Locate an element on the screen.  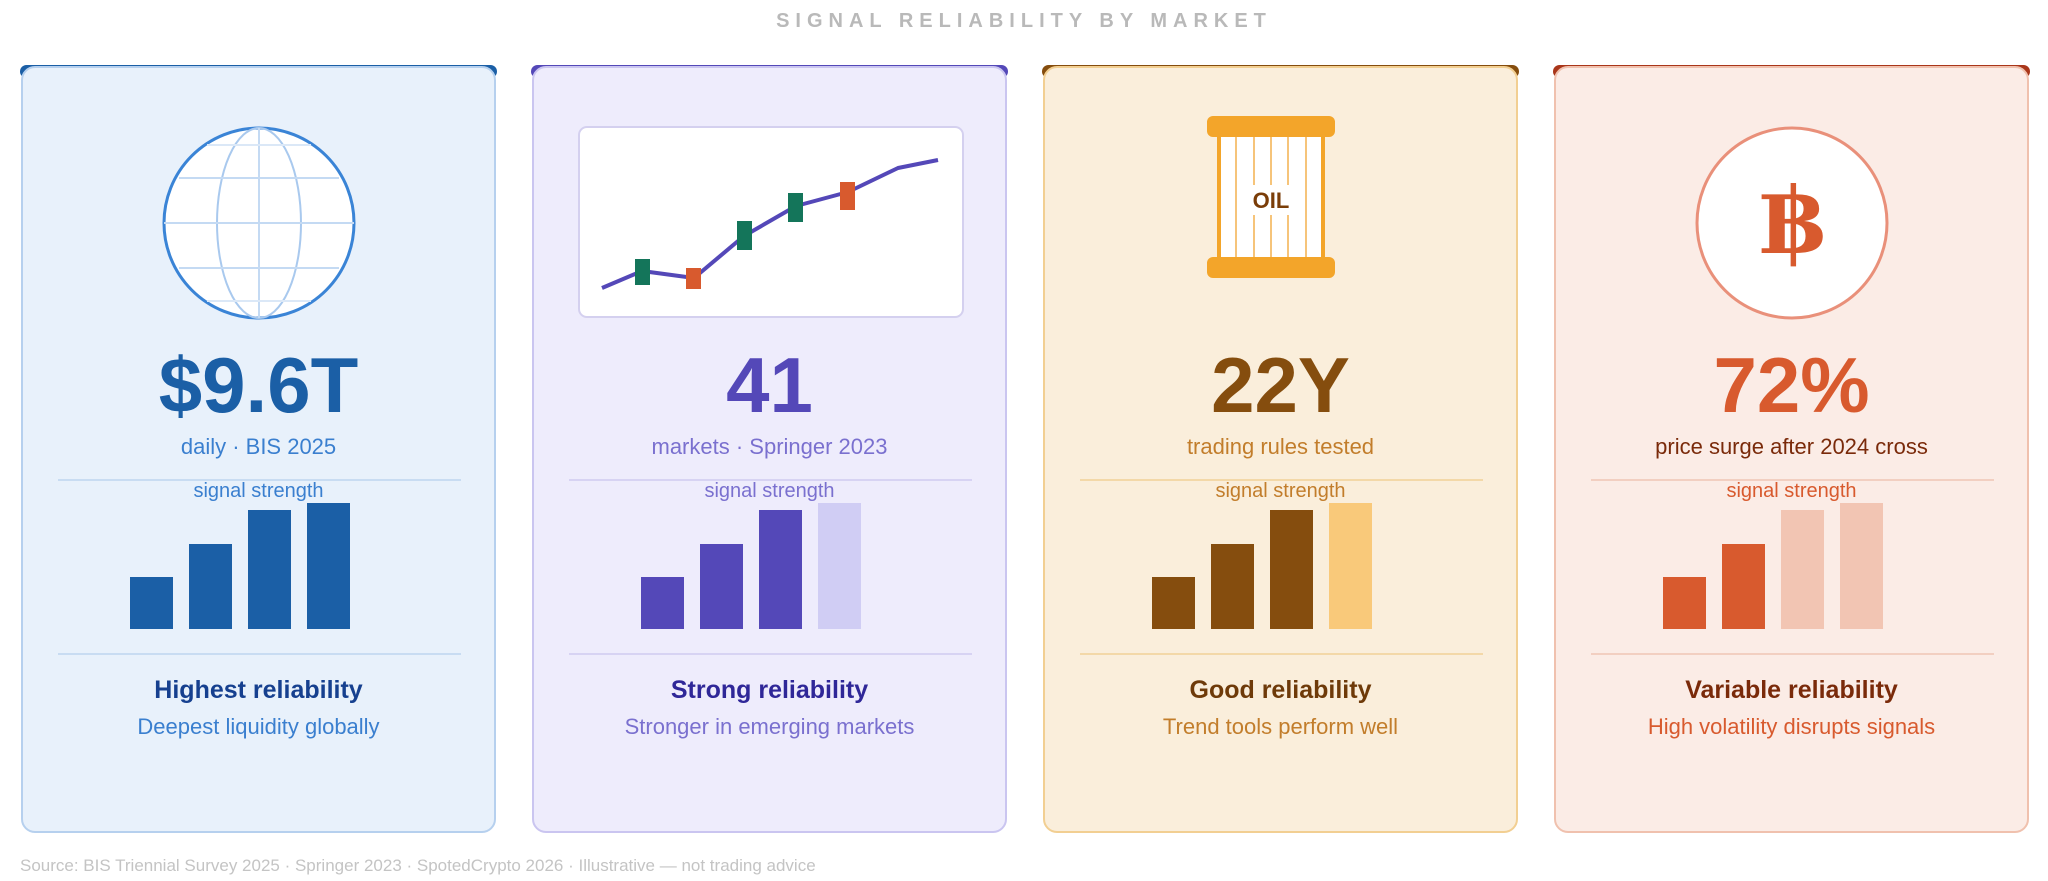
reliability-title: Good reliability is located at coordinates (1280, 690).